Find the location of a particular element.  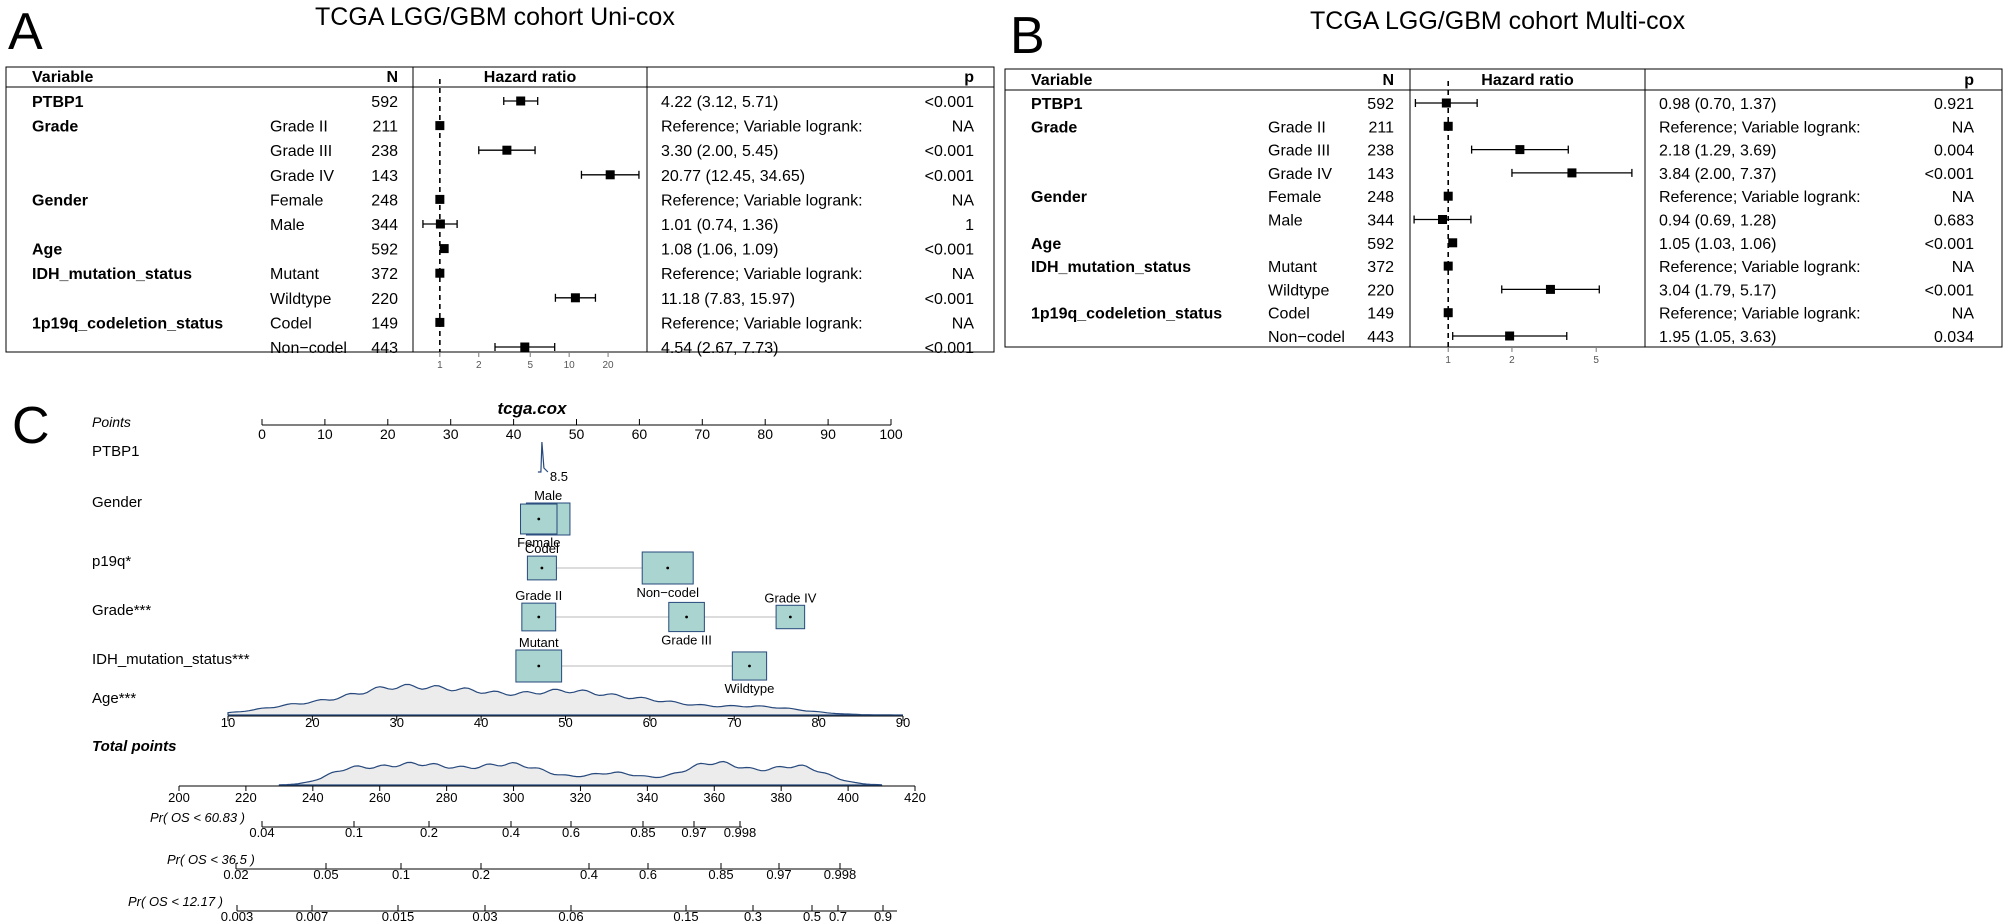

header-variable: Variable is located at coordinates (1061, 80).